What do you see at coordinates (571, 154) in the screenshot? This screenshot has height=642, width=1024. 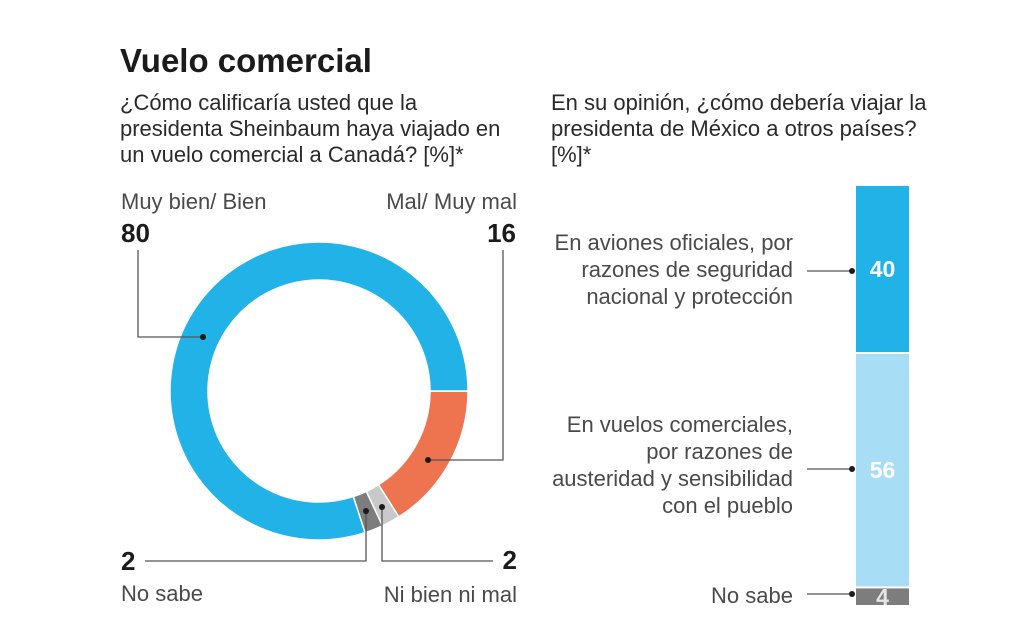 I see `bar-question-line: [%]*` at bounding box center [571, 154].